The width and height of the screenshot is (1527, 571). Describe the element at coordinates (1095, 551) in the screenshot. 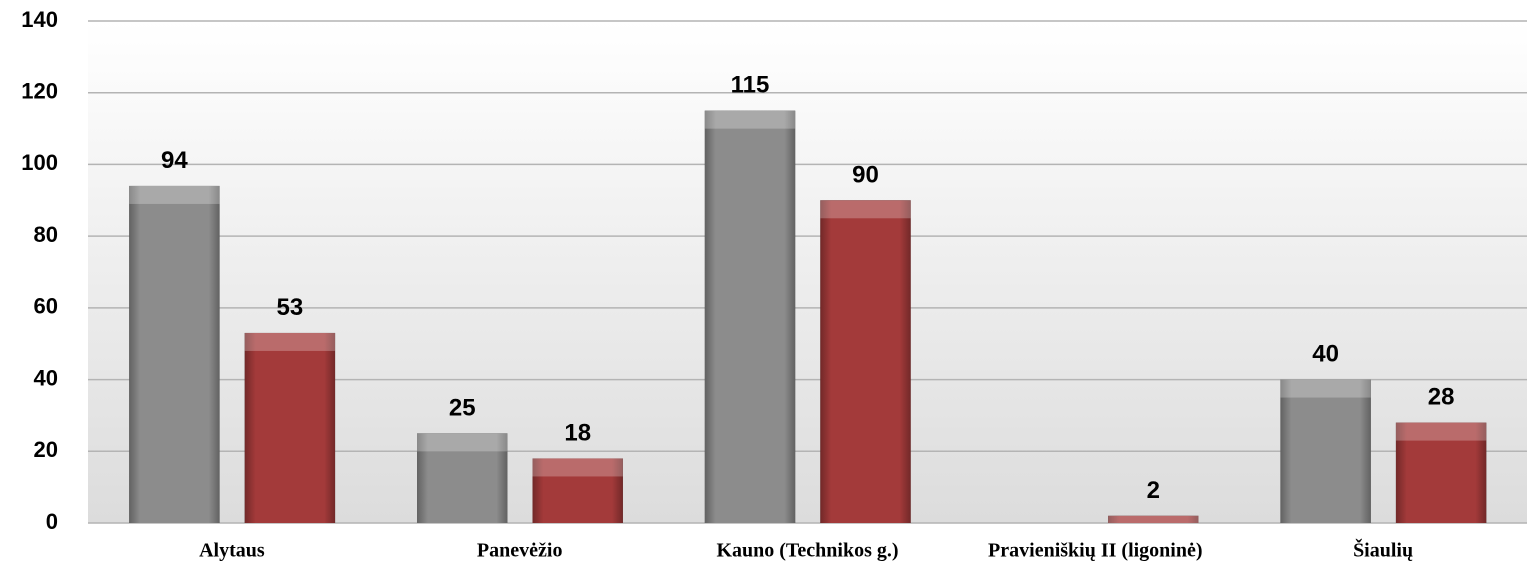

I see `x-tick-label: Pravieniškių II (ligoninė)` at that location.